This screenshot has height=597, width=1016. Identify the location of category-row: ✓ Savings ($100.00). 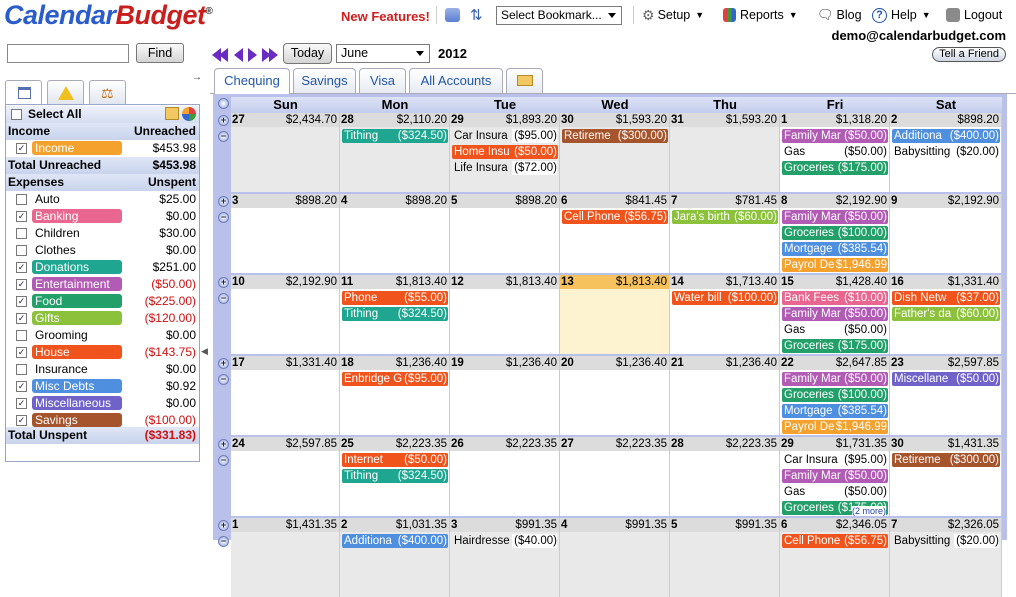
(102, 420).